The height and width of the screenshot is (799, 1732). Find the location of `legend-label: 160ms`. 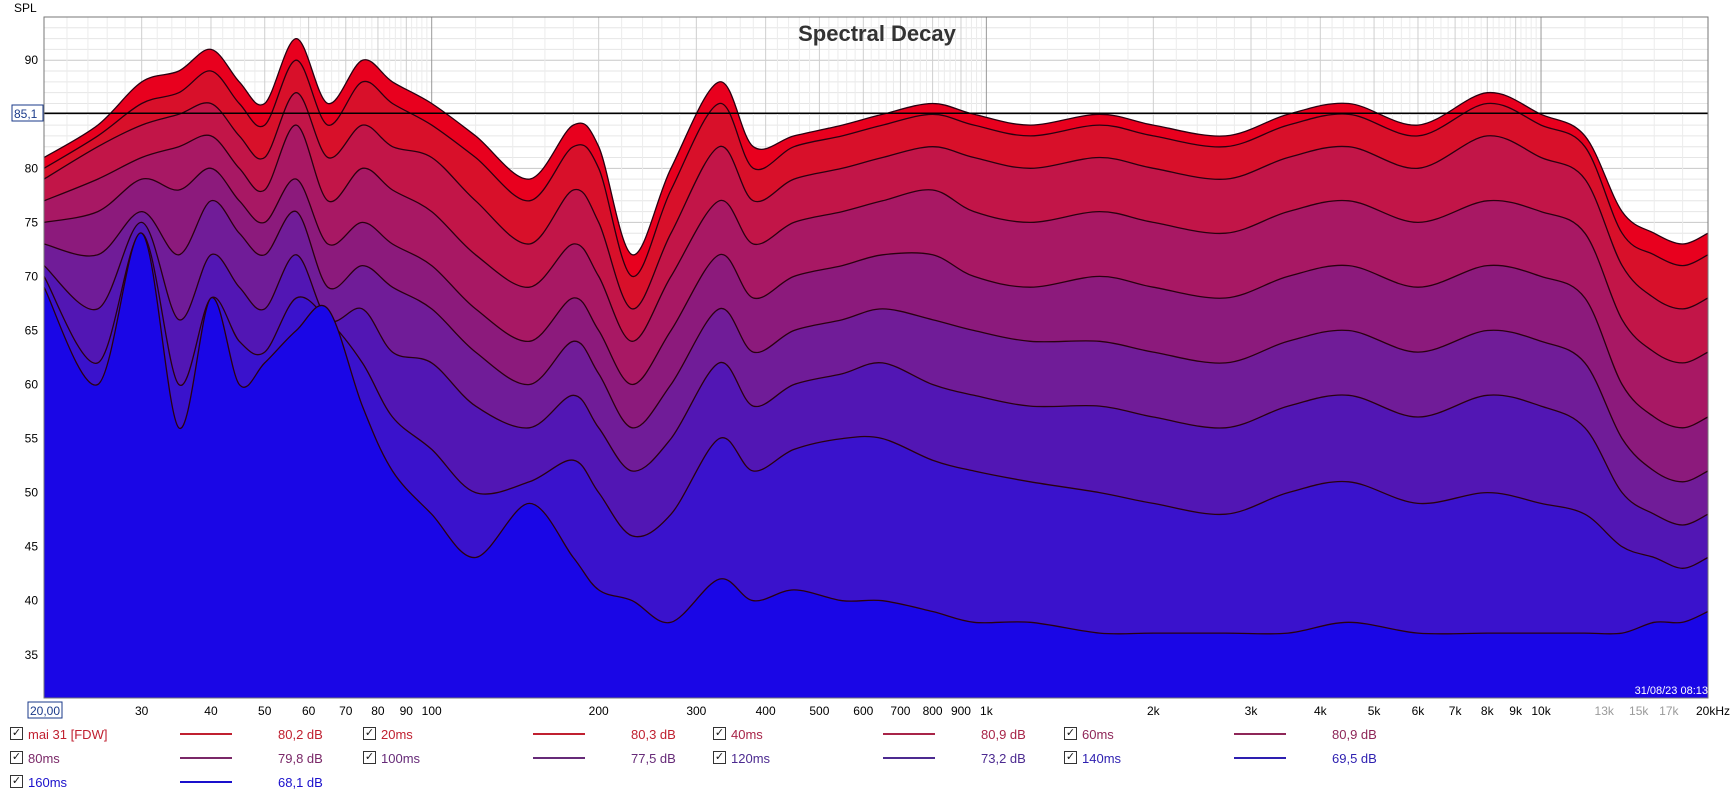

legend-label: 160ms is located at coordinates (48, 782).